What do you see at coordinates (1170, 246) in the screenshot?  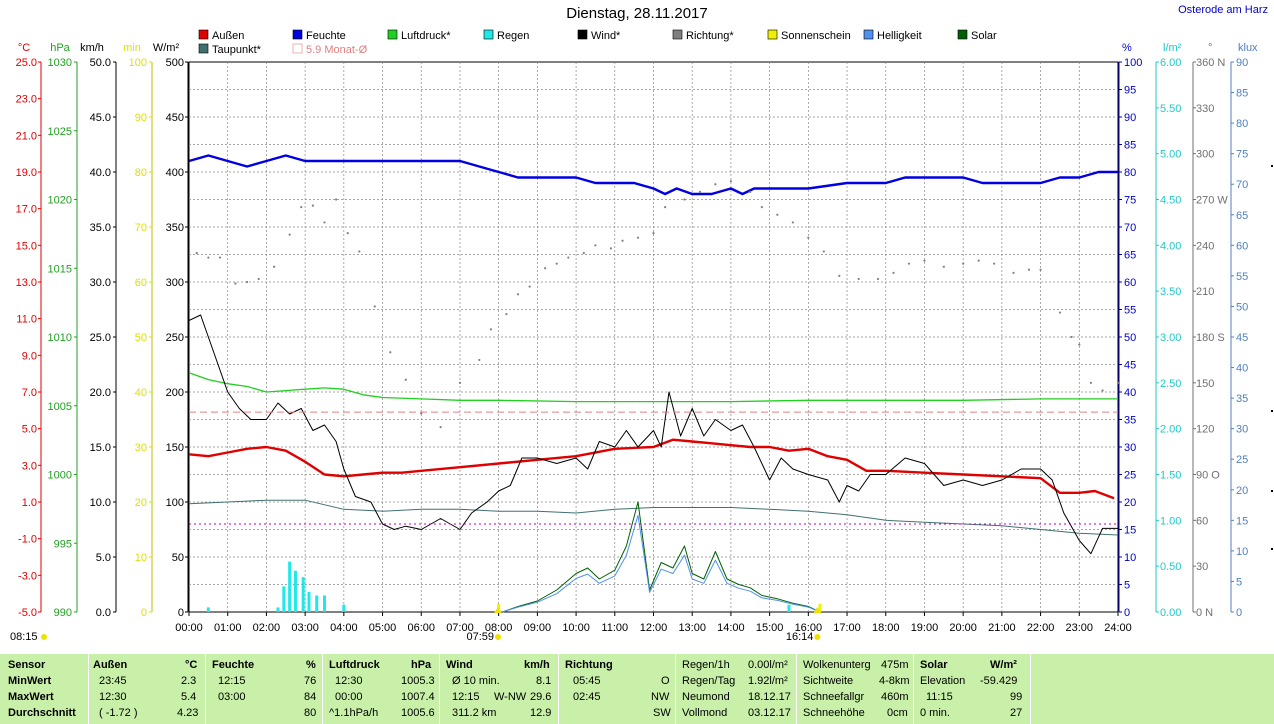 I see `rain-tick-label: 4.00` at bounding box center [1170, 246].